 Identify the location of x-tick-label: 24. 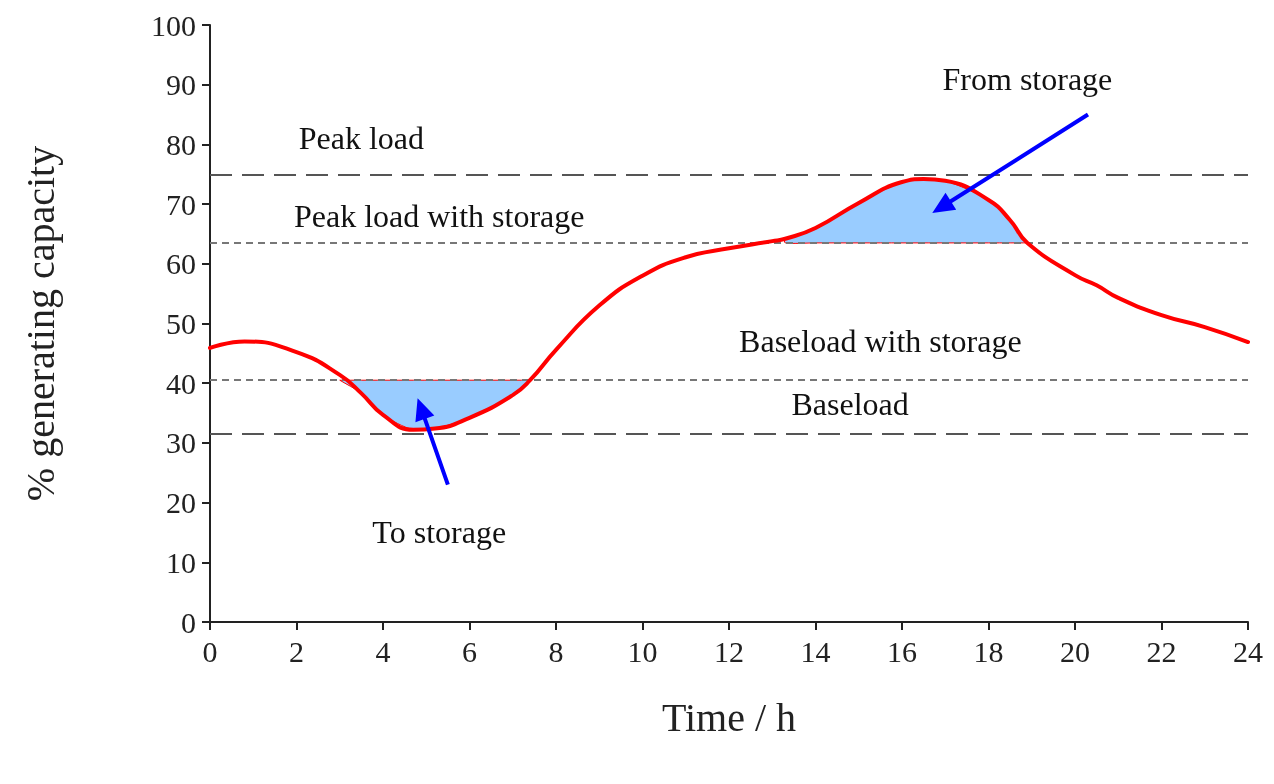
(1248, 651).